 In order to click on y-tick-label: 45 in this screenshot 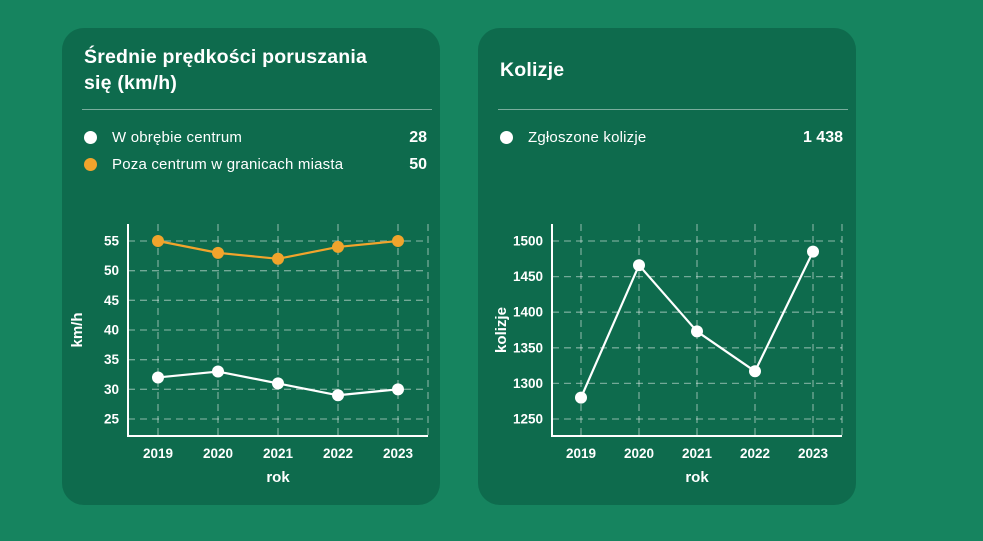, I will do `click(112, 300)`.